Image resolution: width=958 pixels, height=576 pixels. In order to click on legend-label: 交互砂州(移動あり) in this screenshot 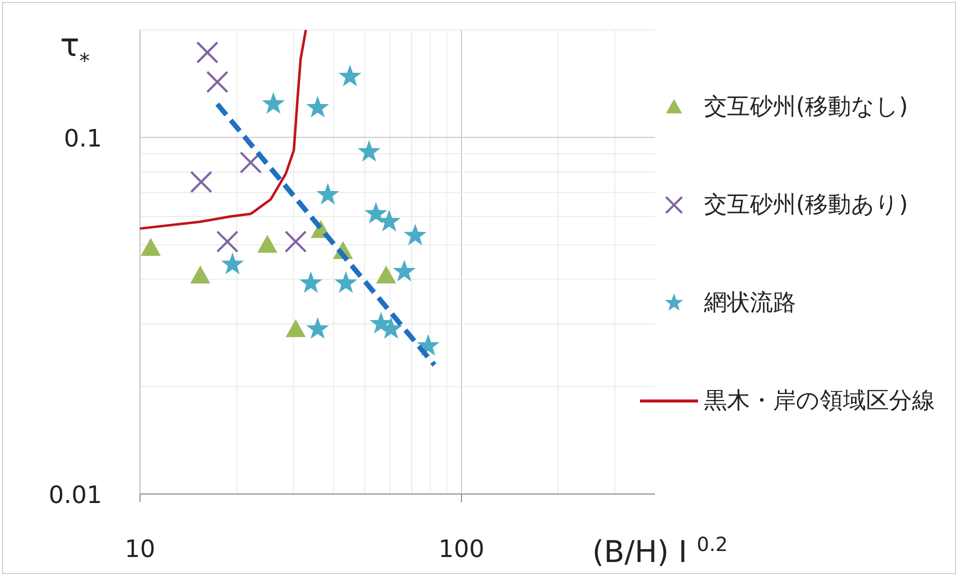, I will do `click(806, 205)`.